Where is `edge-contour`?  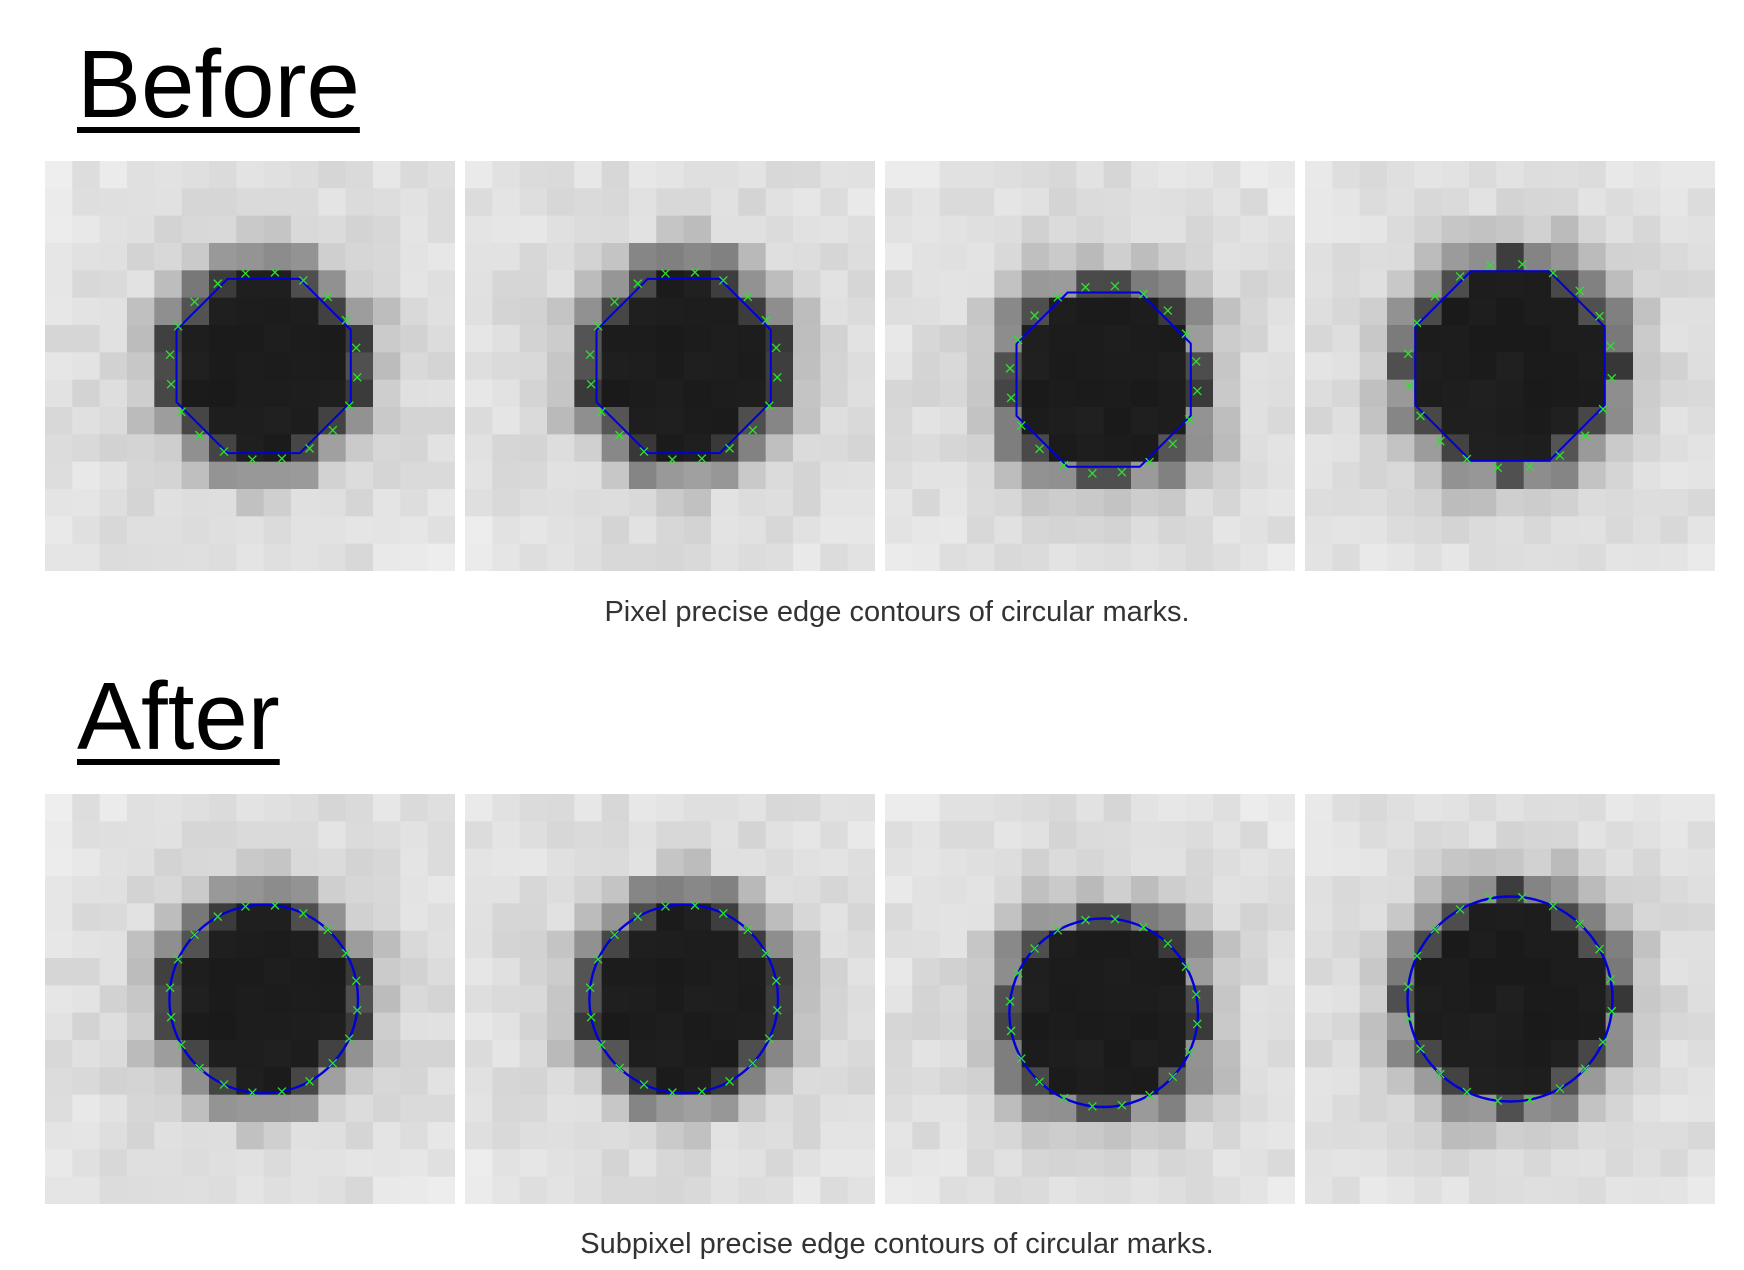
edge-contour is located at coordinates (1510, 999).